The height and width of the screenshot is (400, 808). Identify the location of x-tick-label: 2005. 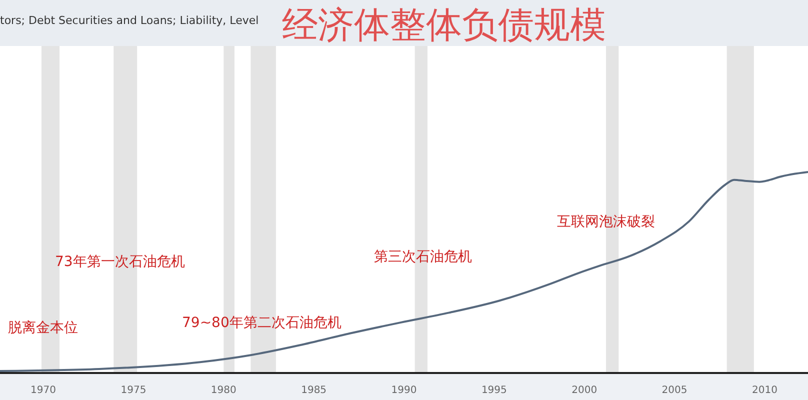
(675, 390).